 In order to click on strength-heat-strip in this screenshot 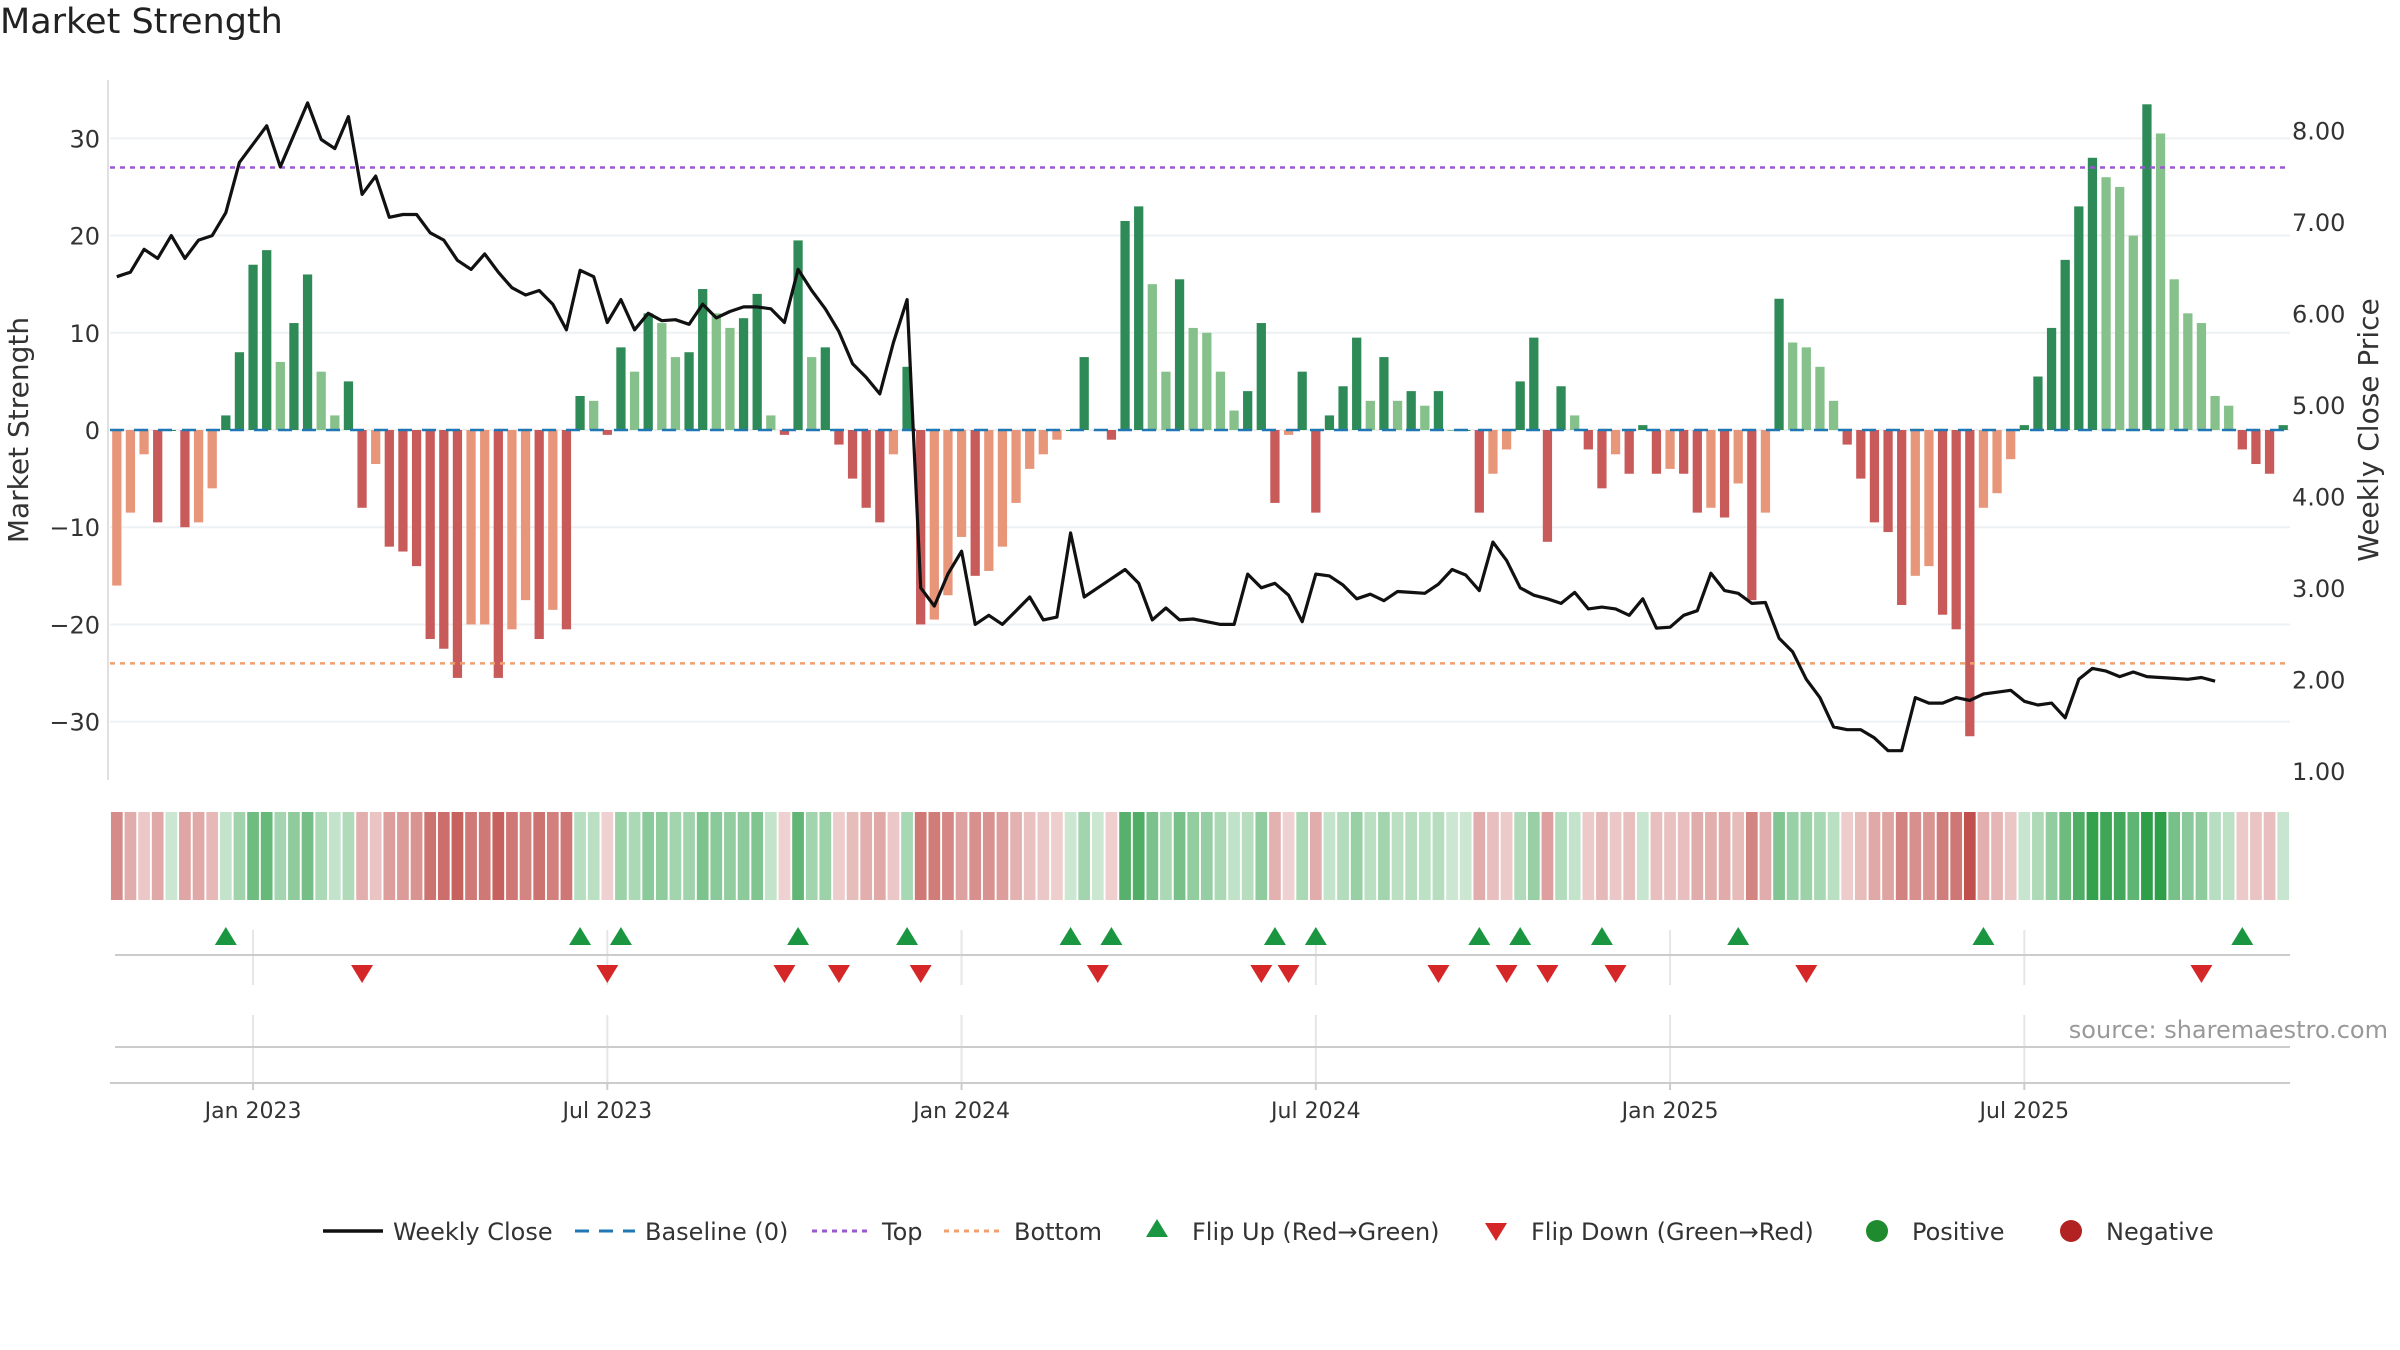, I will do `click(1200, 856)`.